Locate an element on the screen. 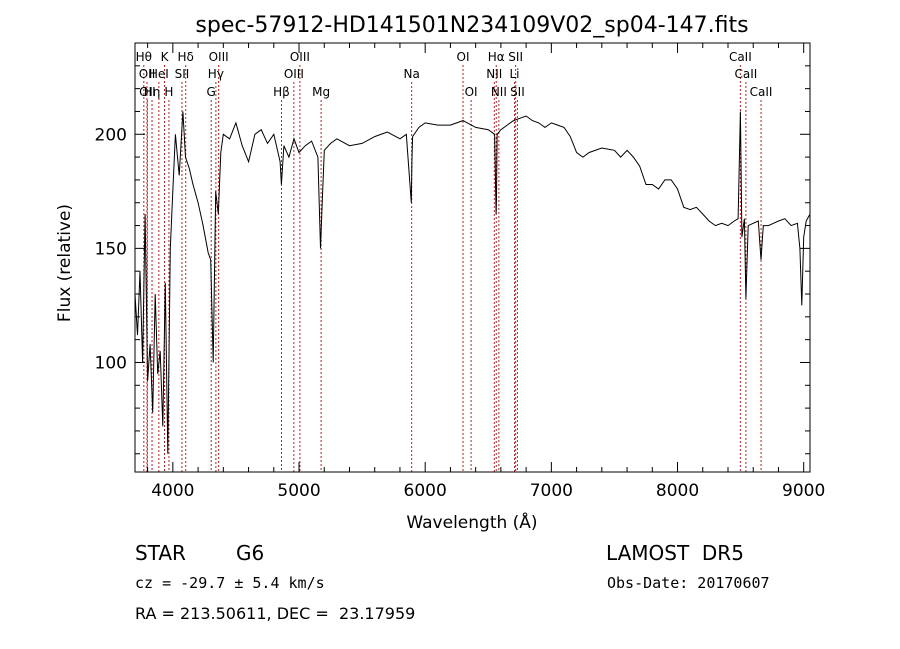 Image resolution: width=900 pixels, height=649 pixels. x-tick-label: 5000 is located at coordinates (298, 491).